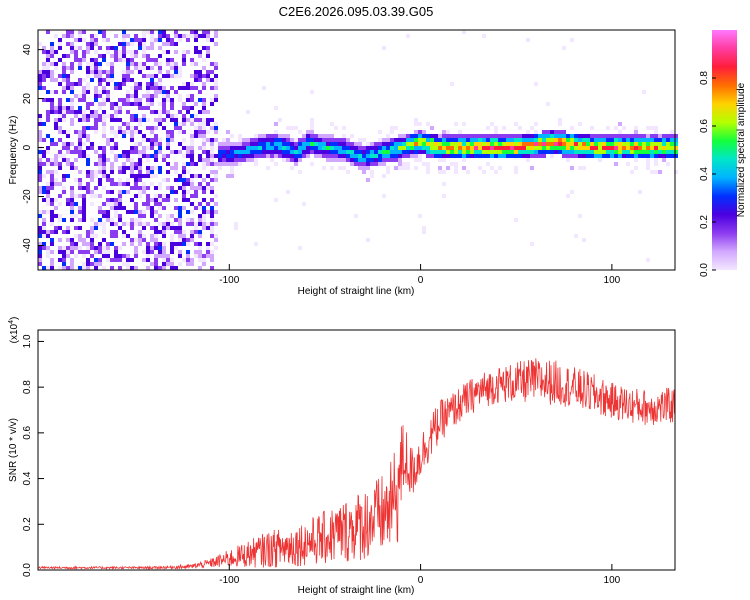 The image size is (750, 600). I want to click on snr-x-label: Height of straight line (km), so click(356, 590).